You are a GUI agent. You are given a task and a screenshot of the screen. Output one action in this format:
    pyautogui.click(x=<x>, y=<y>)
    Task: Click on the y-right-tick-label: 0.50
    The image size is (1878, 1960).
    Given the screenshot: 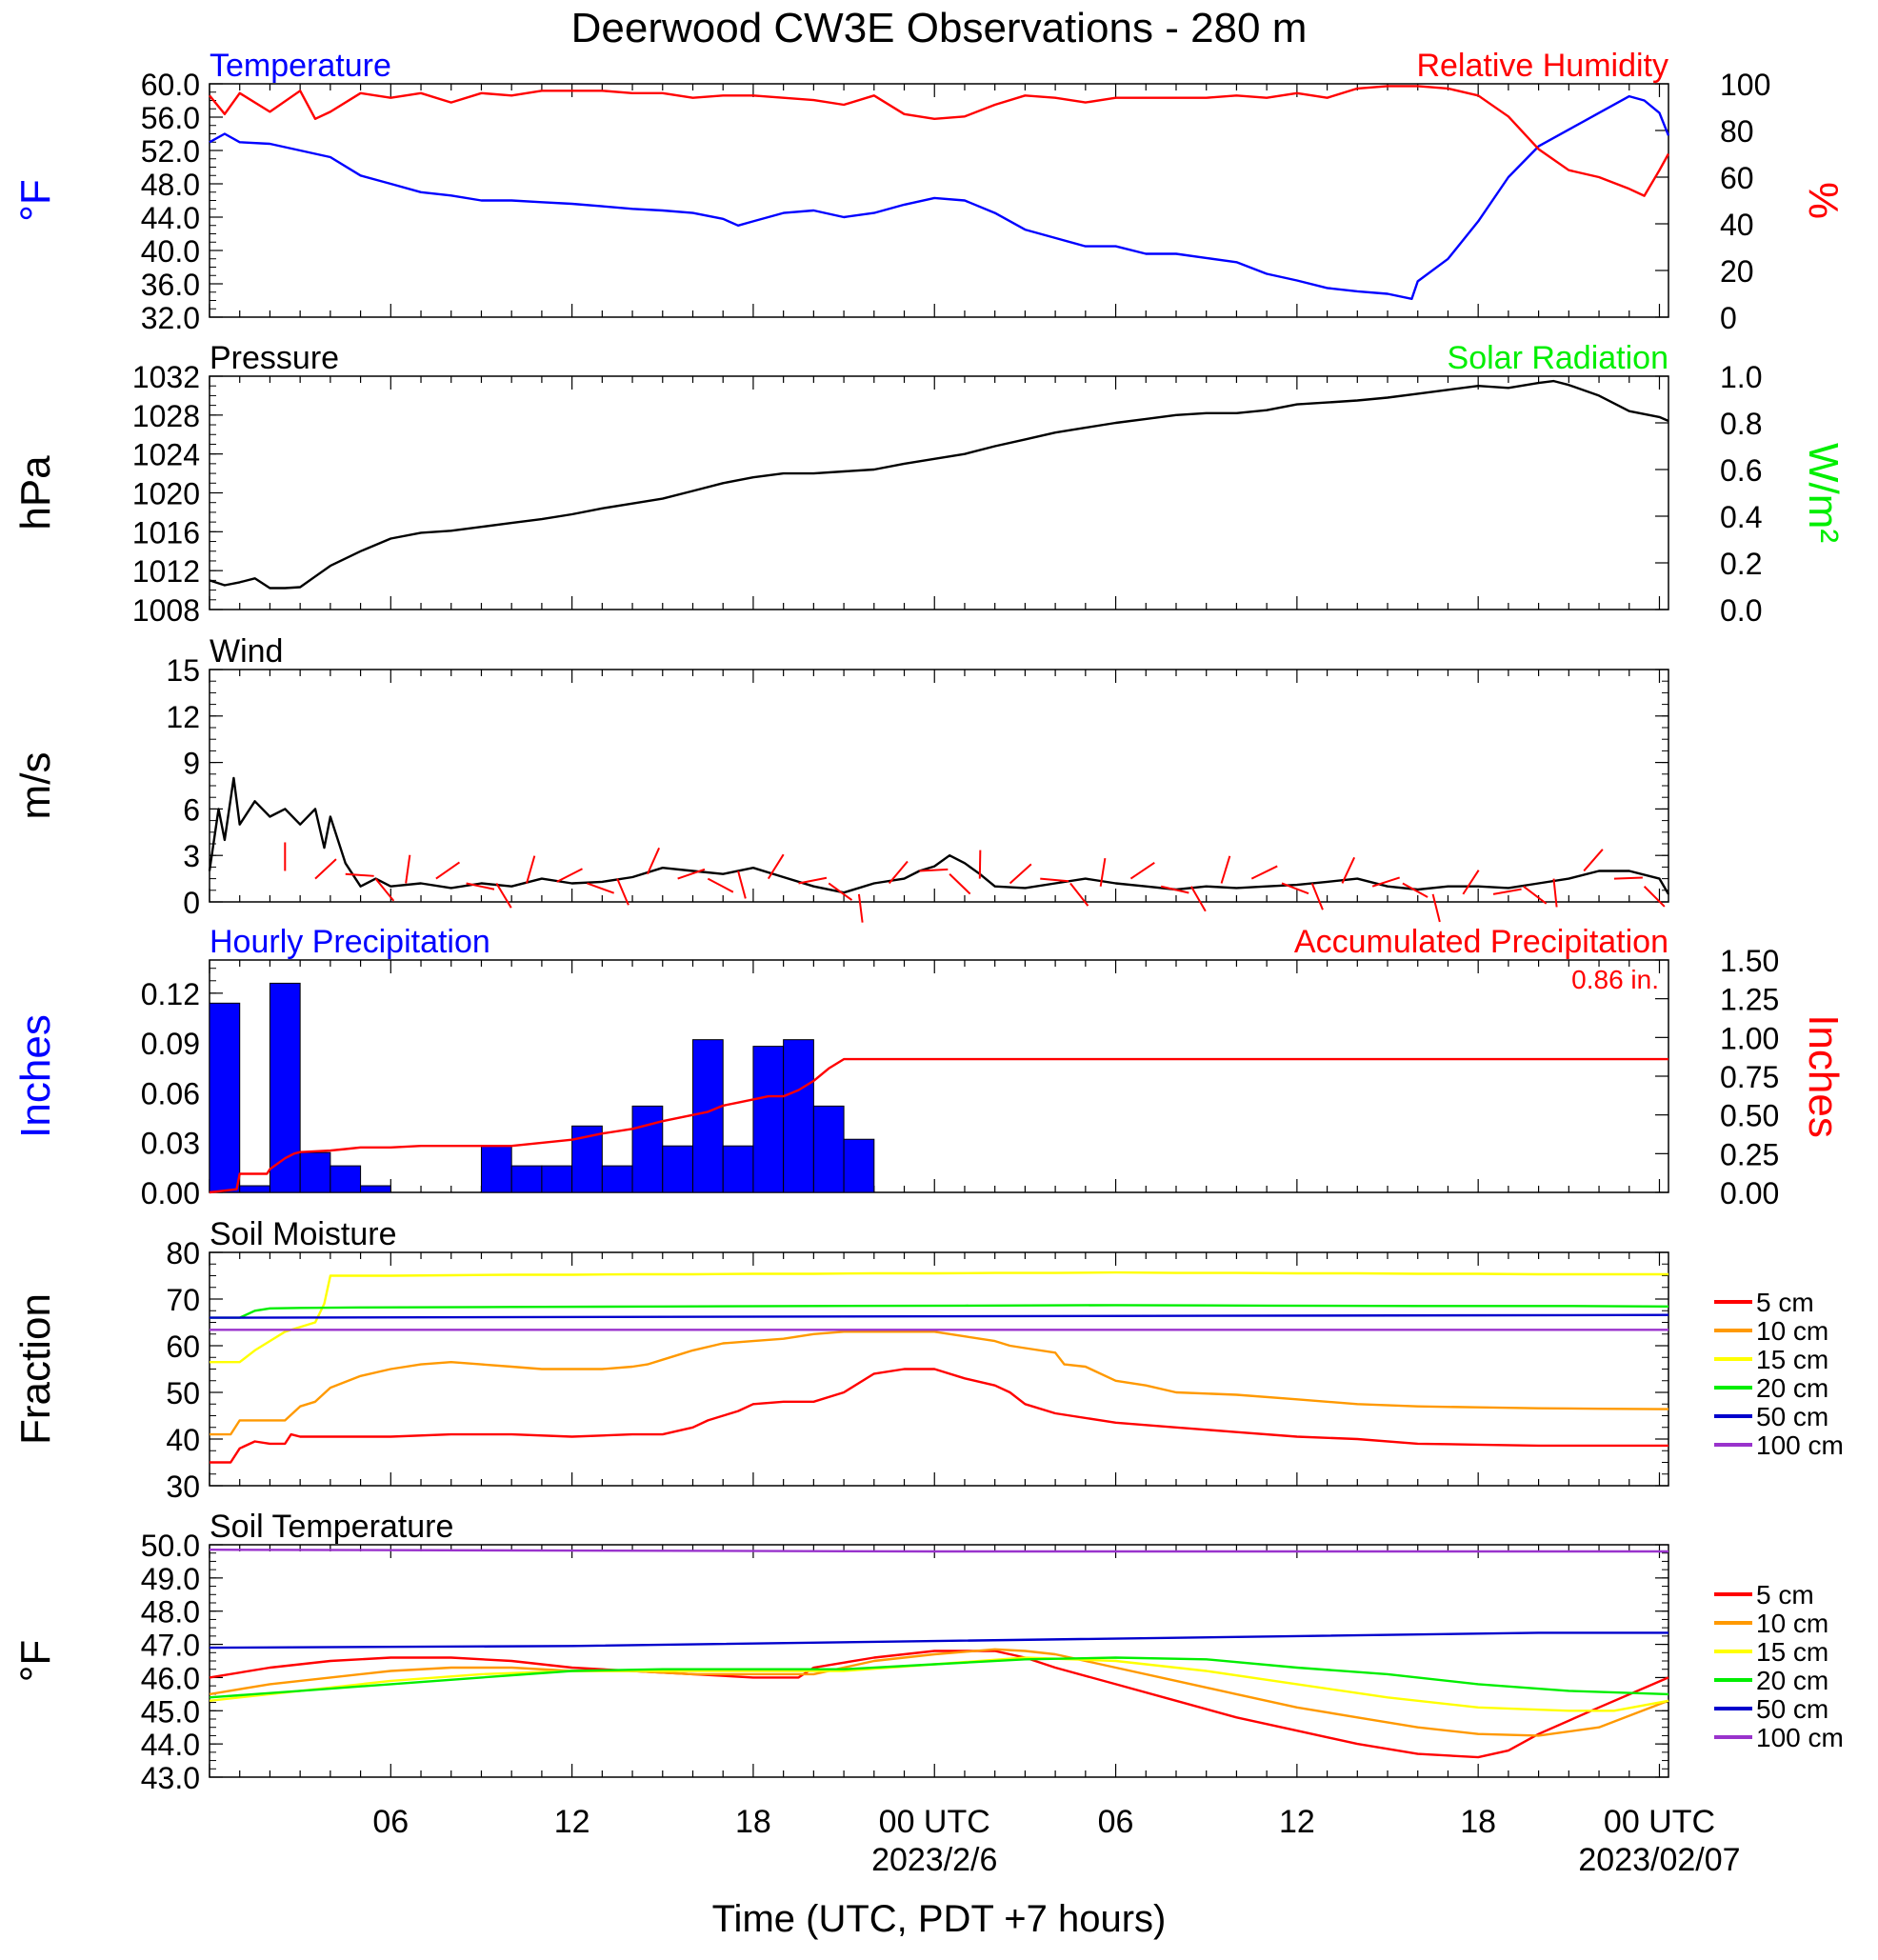 What is the action you would take?
    pyautogui.click(x=1749, y=1116)
    